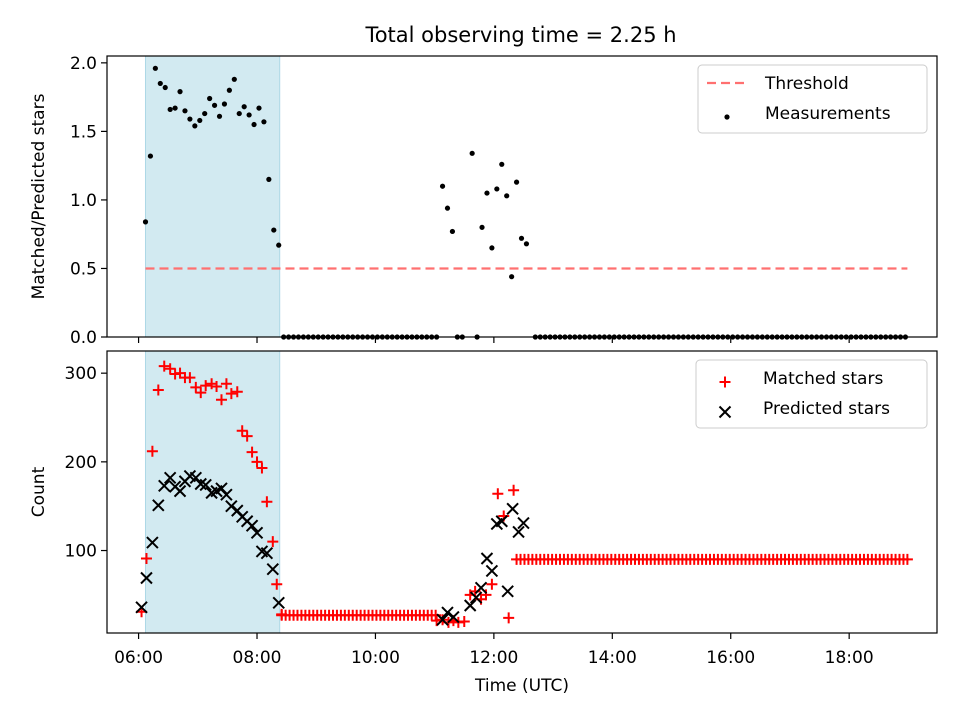 This screenshot has height=720, width=960. Describe the element at coordinates (823, 379) in the screenshot. I see `legend-label: Matched stars` at that location.